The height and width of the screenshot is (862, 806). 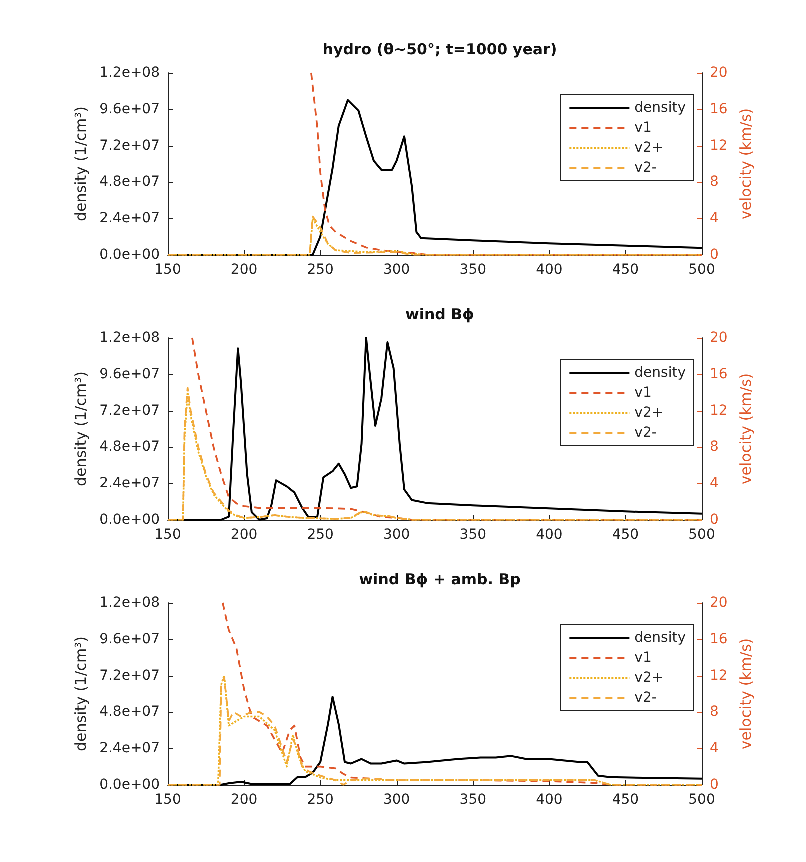 What do you see at coordinates (440, 315) in the screenshot?
I see `chart-title: wind Bϕ` at bounding box center [440, 315].